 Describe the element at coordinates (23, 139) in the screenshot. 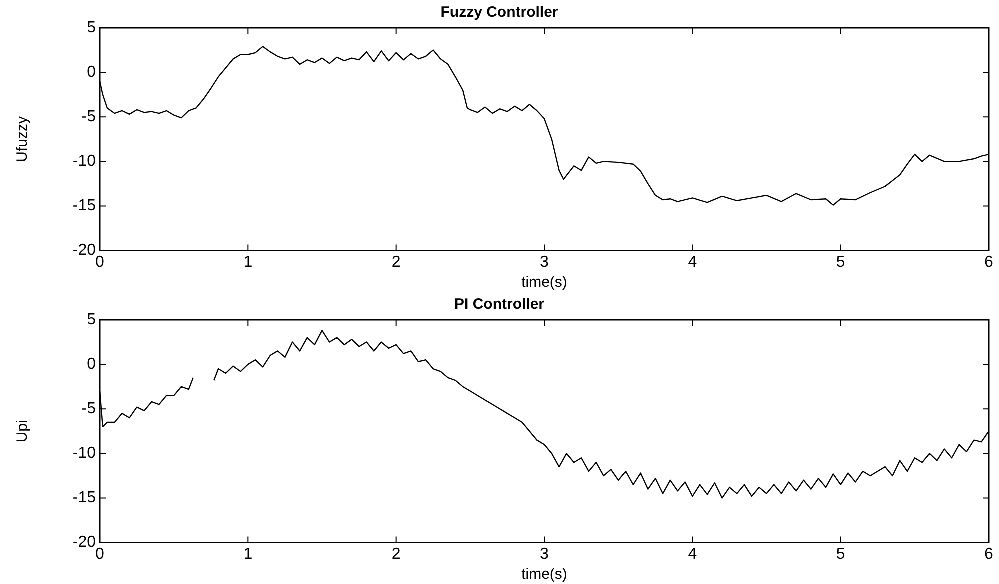

I see `y-axis-title: Ufuzzy` at that location.